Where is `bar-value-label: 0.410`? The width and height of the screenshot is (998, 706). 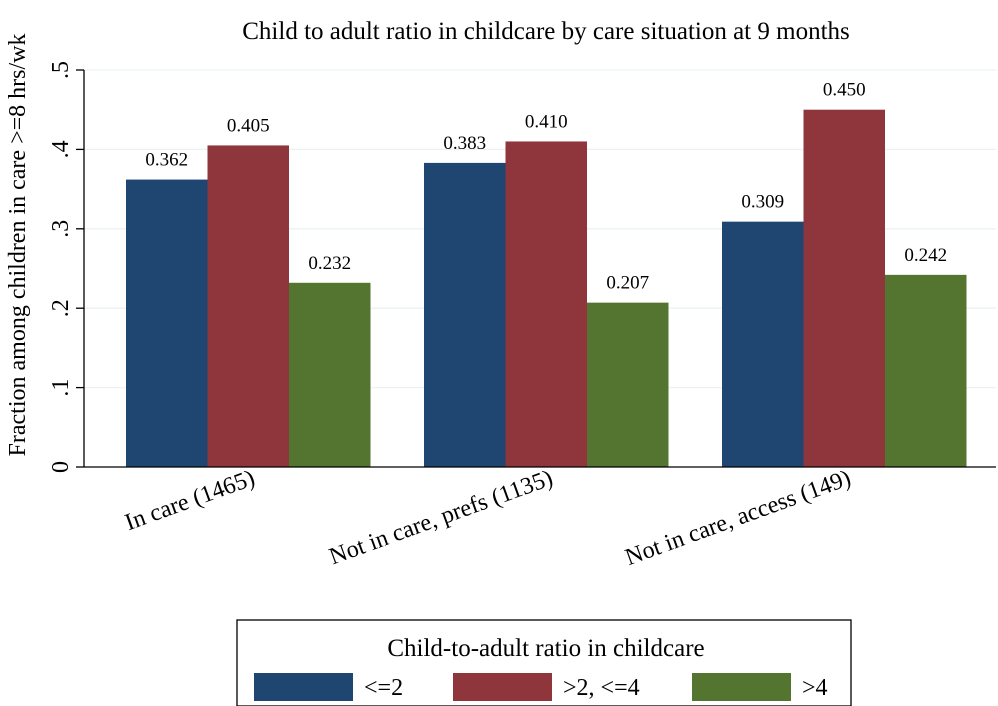 bar-value-label: 0.410 is located at coordinates (546, 121).